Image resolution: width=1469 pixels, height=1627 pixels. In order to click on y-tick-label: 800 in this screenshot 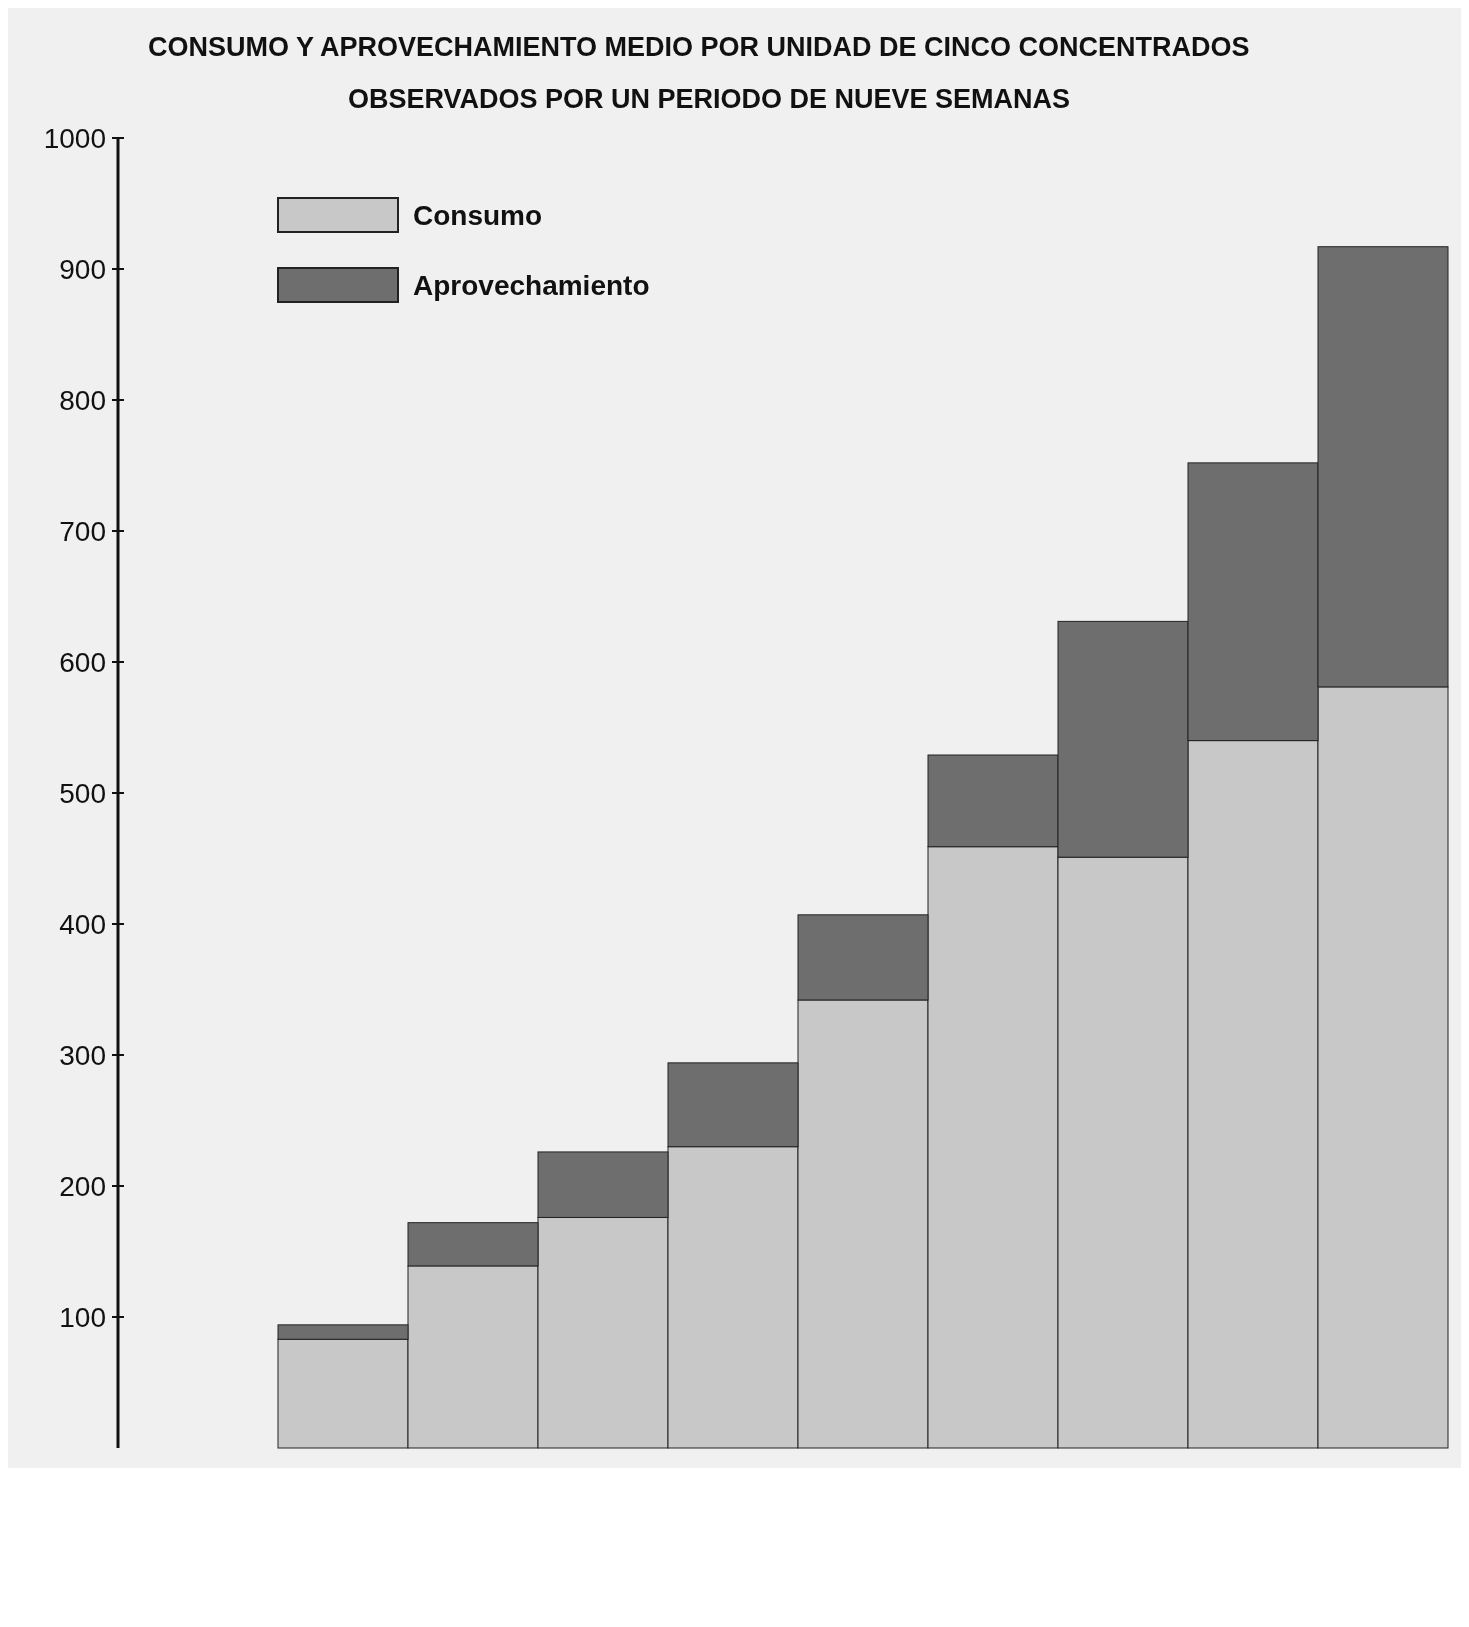, I will do `click(82, 400)`.